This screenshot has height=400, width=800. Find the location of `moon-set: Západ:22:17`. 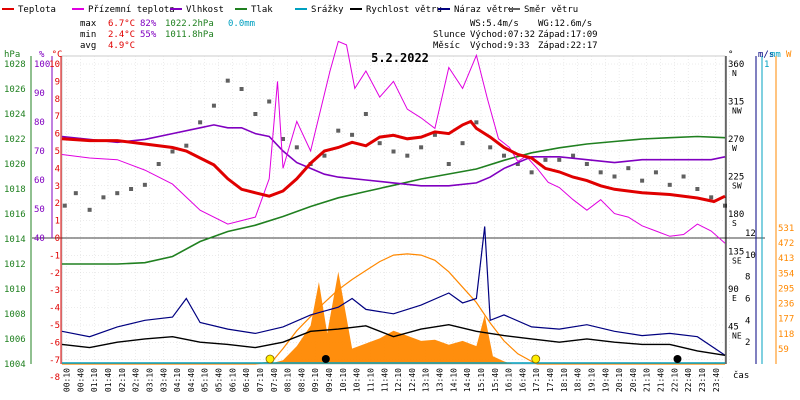

moon-set: Západ:22:17 is located at coordinates (568, 46).